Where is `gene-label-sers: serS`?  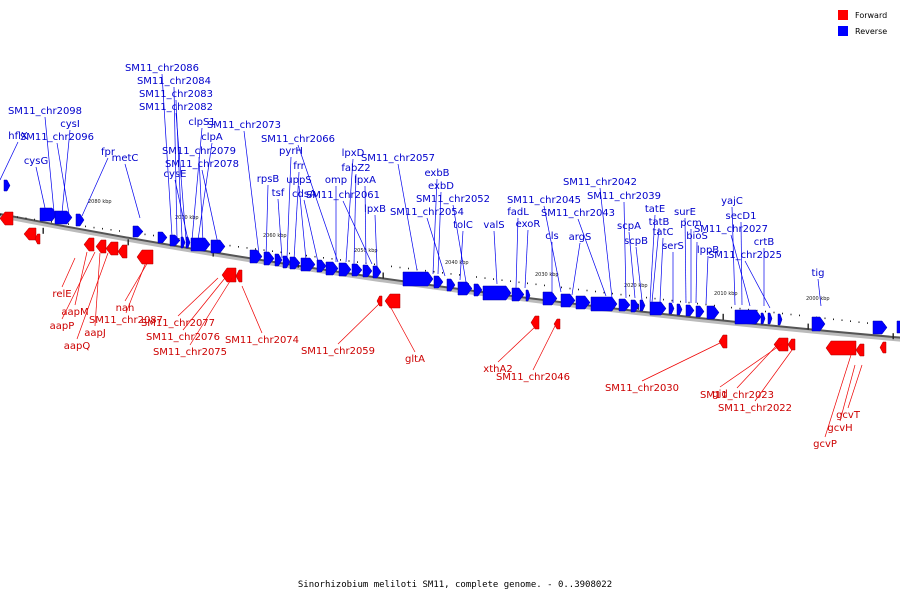
gene-label-sers: serS is located at coordinates (673, 246).